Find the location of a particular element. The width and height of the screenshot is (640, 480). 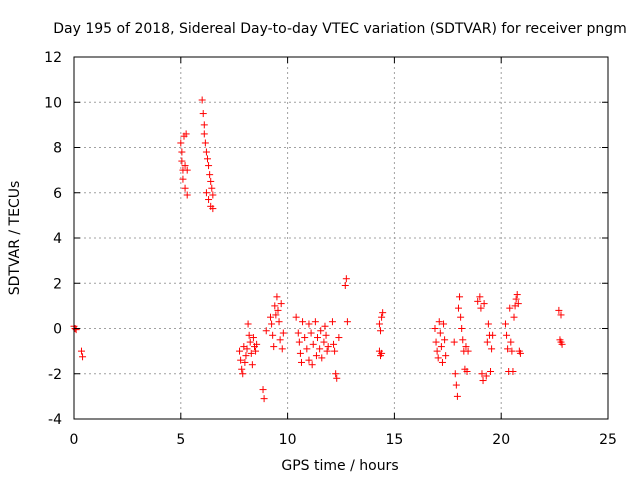

x-tick-labels: 0 5 10 15 20 25 is located at coordinates (343, 440).